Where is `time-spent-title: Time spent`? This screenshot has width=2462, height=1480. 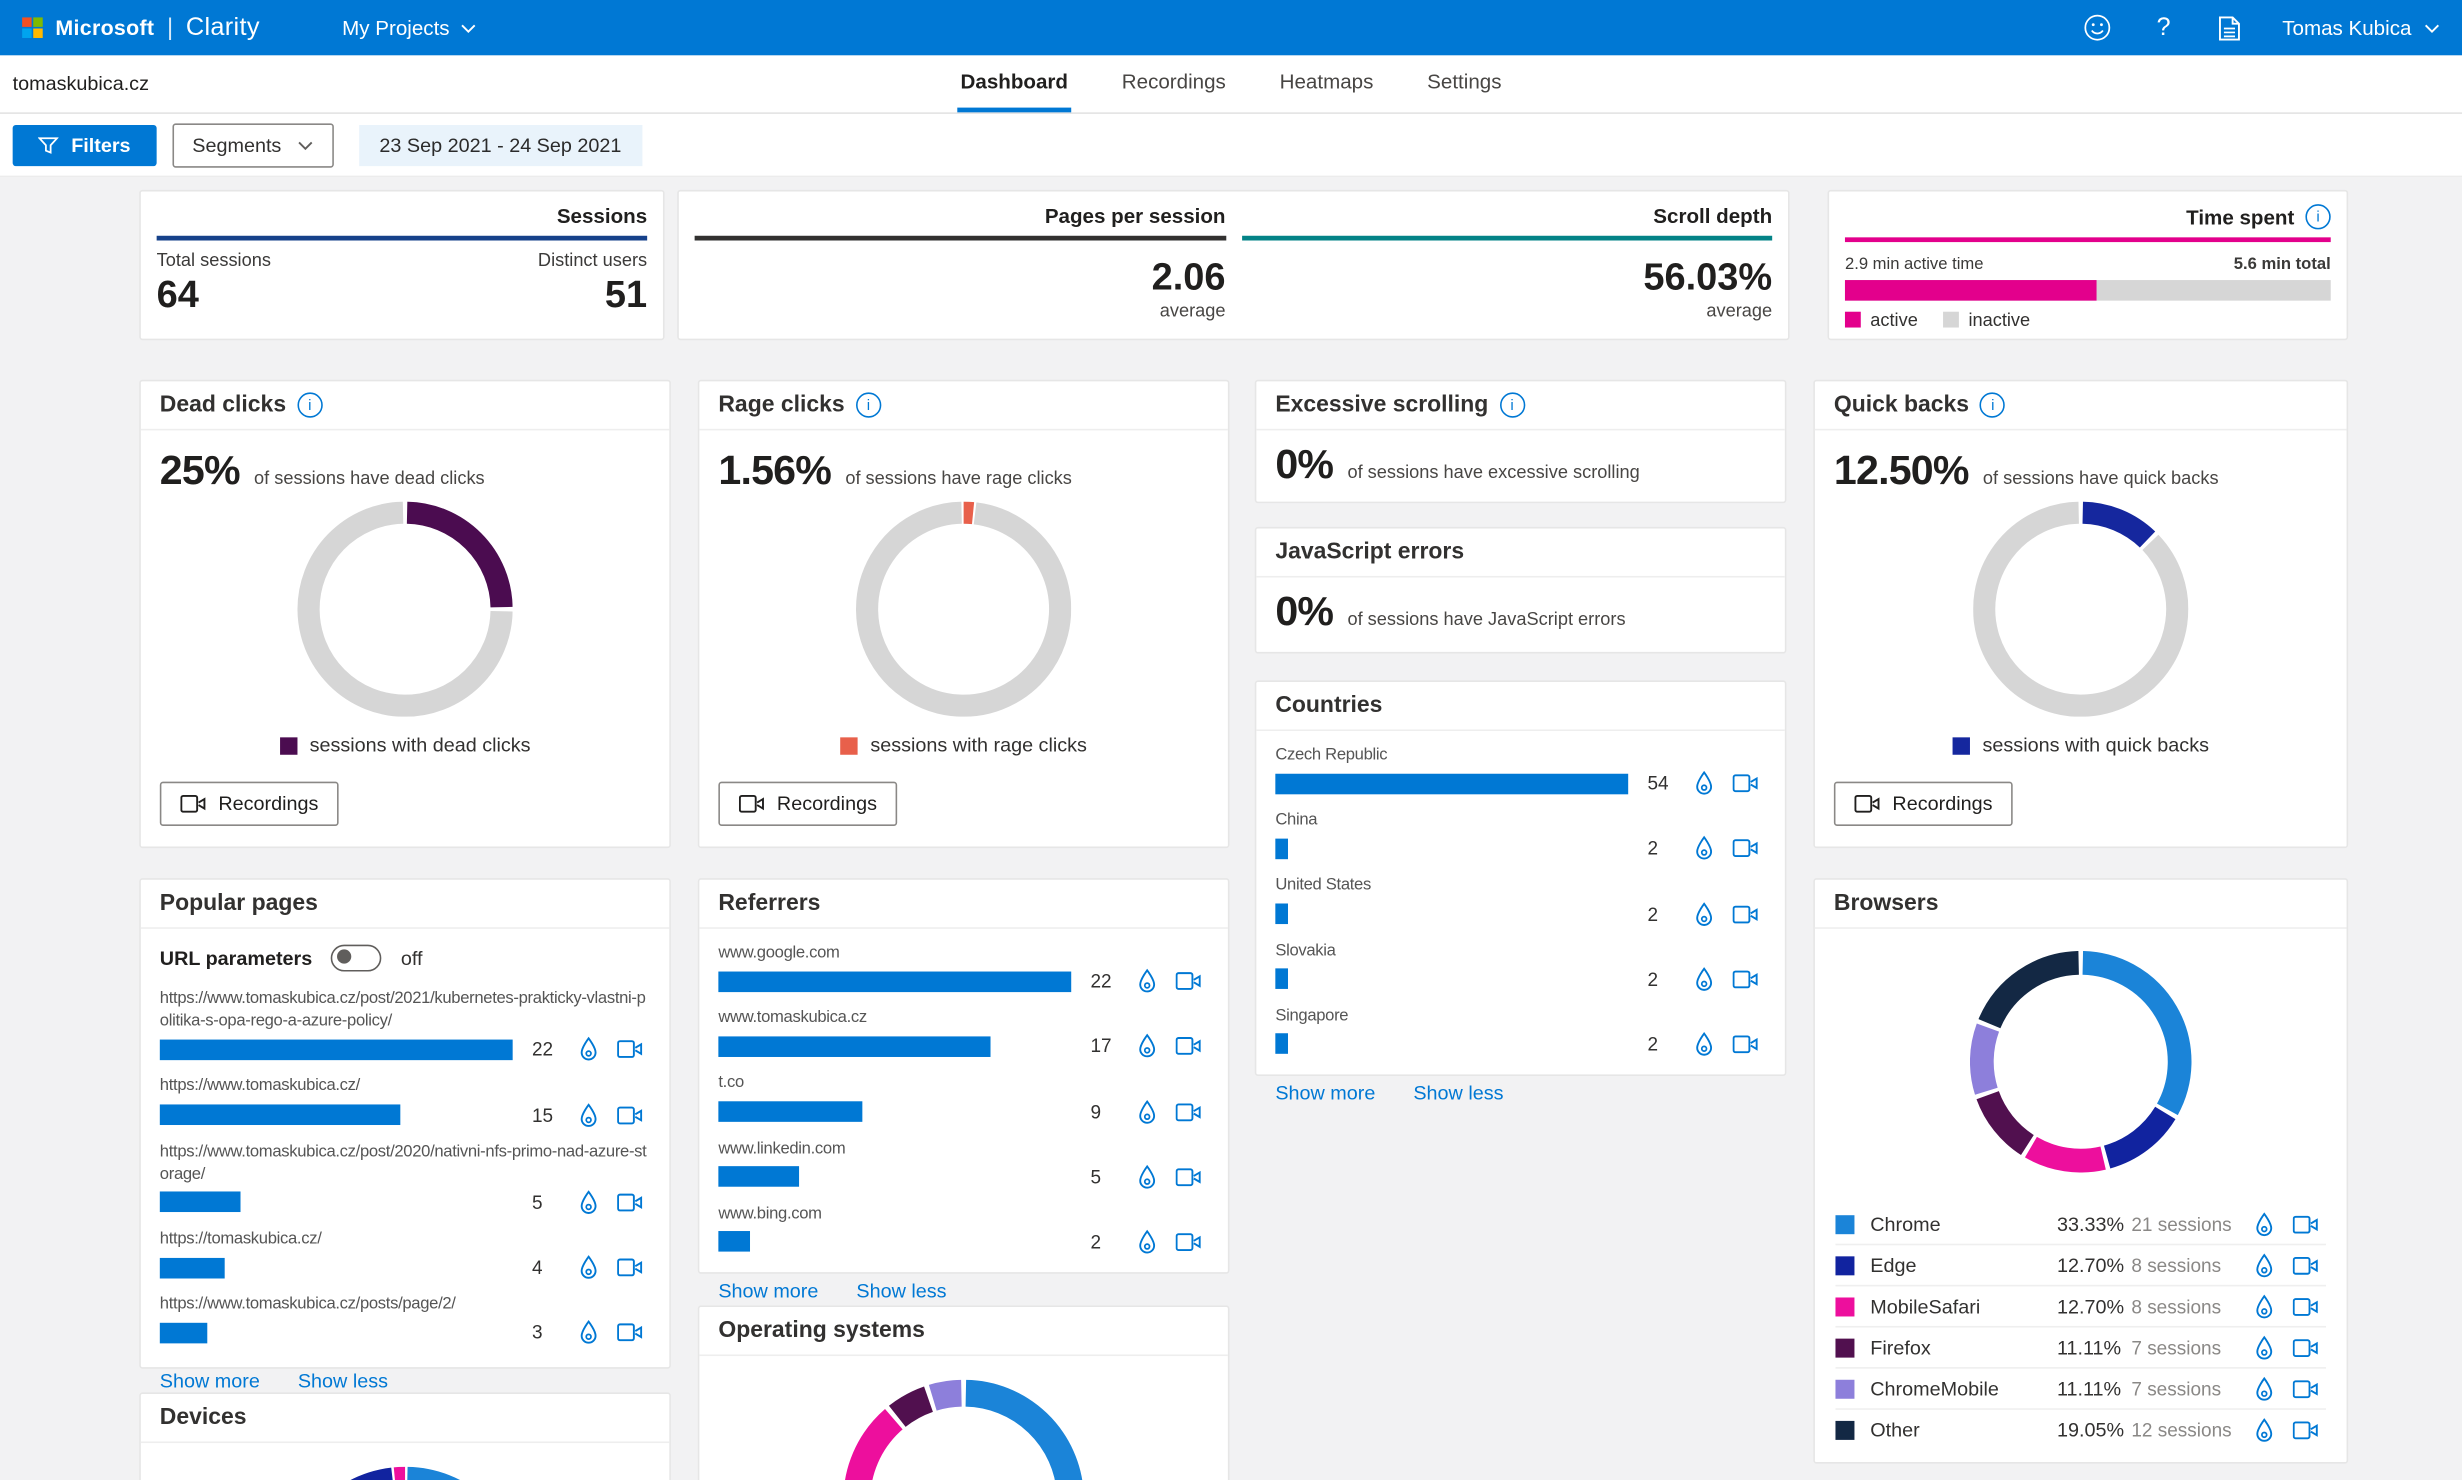
time-spent-title: Time spent is located at coordinates (2240, 216).